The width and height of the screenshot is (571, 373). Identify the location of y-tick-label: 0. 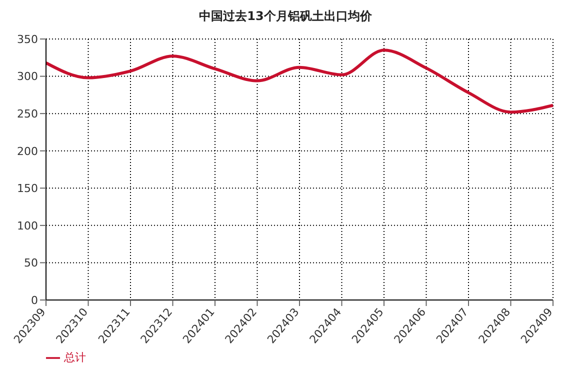
(34, 300).